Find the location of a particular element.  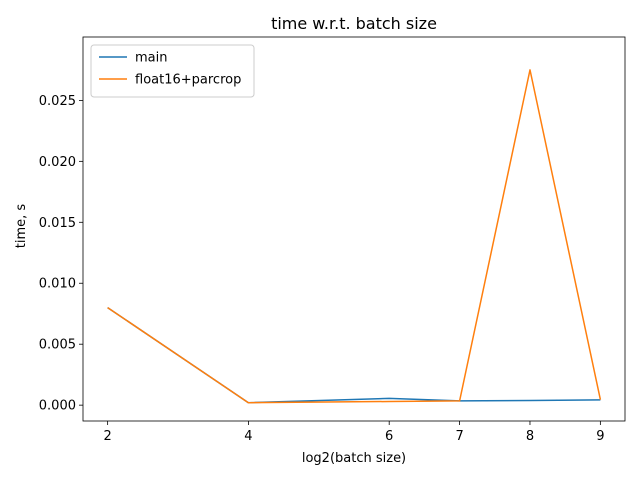

legend-box is located at coordinates (172, 71).